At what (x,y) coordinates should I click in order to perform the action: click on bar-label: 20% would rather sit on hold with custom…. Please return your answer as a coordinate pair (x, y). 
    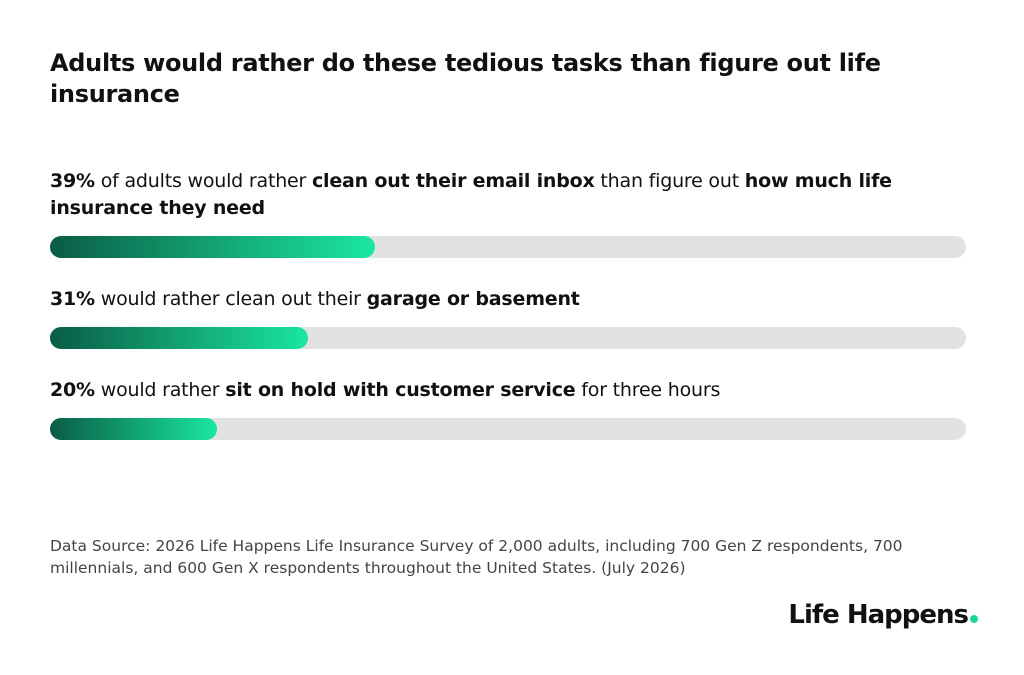
    Looking at the image, I should click on (508, 390).